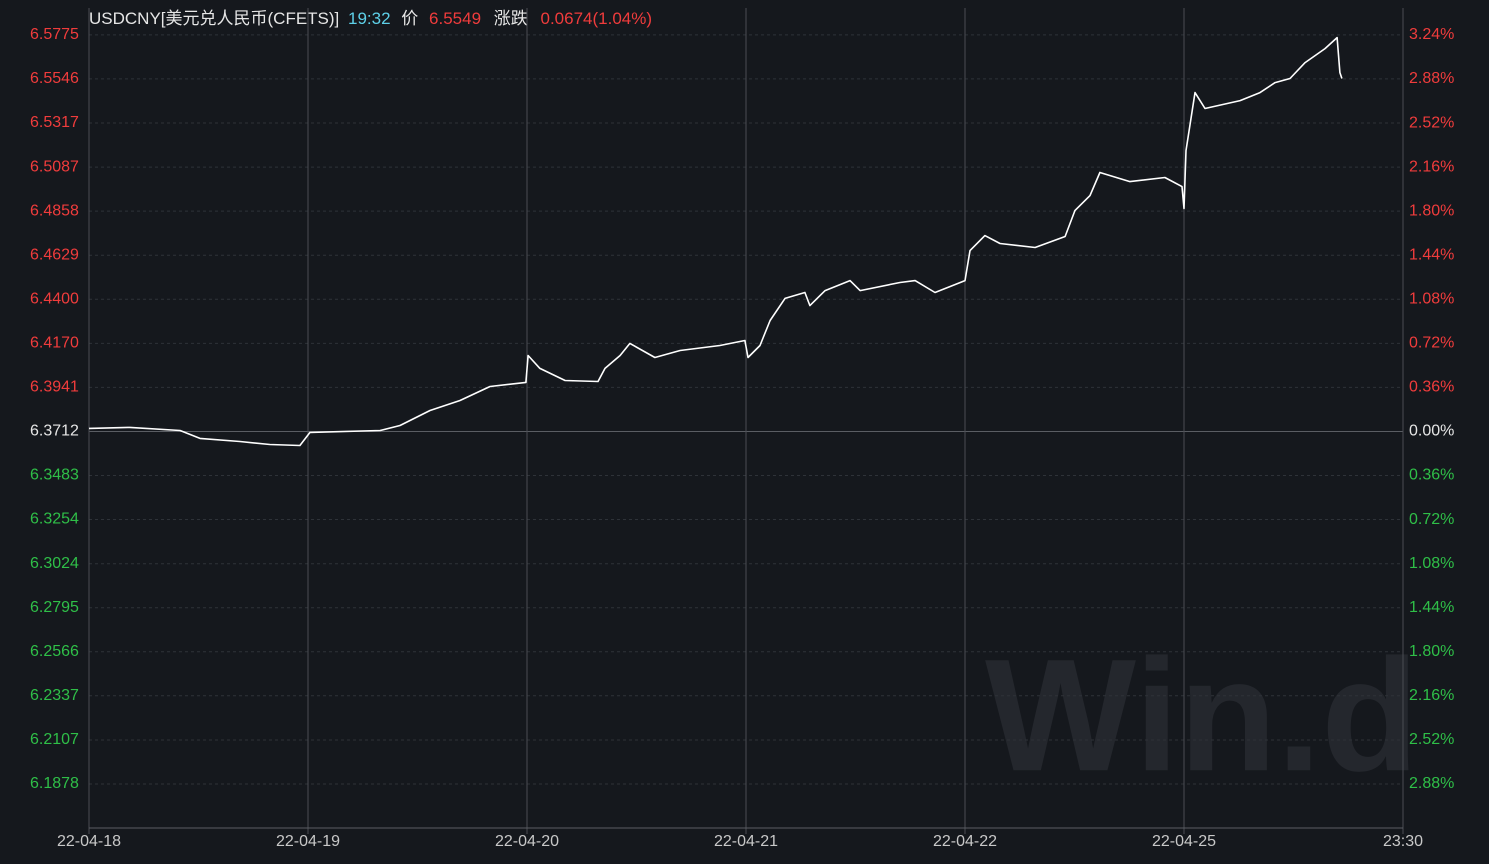  Describe the element at coordinates (54, 343) in the screenshot. I see `y-tick-label: 6.4170` at that location.